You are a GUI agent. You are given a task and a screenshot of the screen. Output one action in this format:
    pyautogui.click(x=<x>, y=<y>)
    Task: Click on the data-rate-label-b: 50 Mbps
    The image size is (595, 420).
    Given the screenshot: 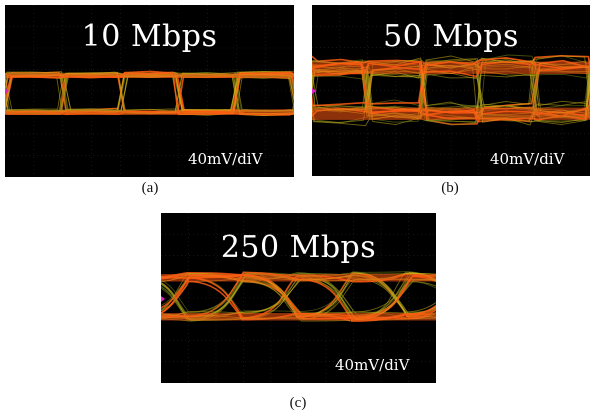 What is the action you would take?
    pyautogui.click(x=451, y=36)
    